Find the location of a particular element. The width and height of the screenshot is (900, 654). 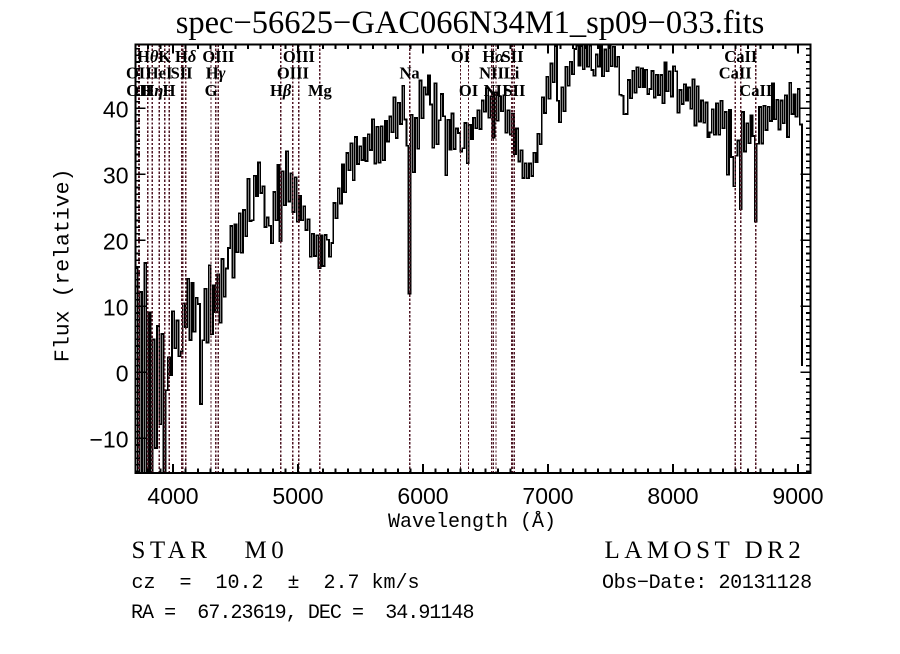

svg-text: Hδ is located at coordinates (185, 56).